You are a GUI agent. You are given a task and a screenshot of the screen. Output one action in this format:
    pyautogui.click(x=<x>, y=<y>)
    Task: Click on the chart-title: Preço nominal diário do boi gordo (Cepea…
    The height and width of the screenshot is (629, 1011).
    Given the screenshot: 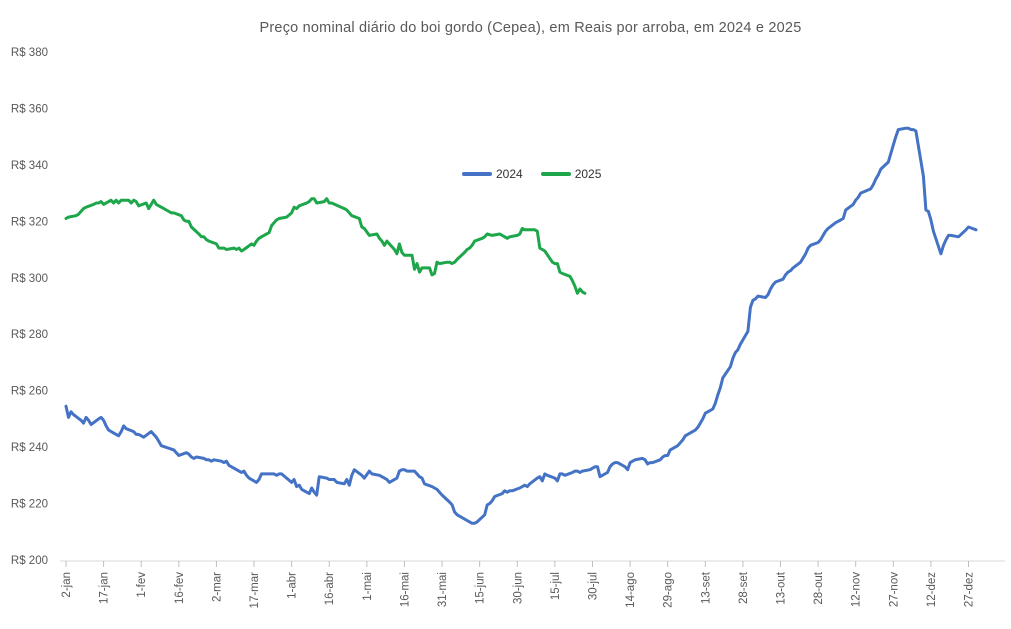 What is the action you would take?
    pyautogui.click(x=530, y=28)
    